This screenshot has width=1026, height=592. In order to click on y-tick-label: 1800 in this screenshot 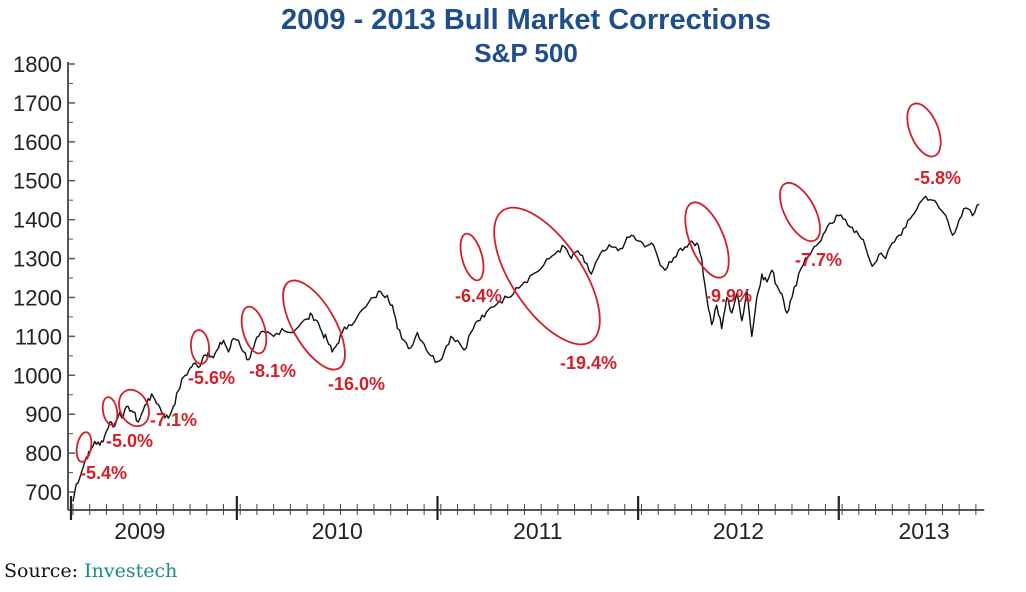, I will do `click(37, 64)`.